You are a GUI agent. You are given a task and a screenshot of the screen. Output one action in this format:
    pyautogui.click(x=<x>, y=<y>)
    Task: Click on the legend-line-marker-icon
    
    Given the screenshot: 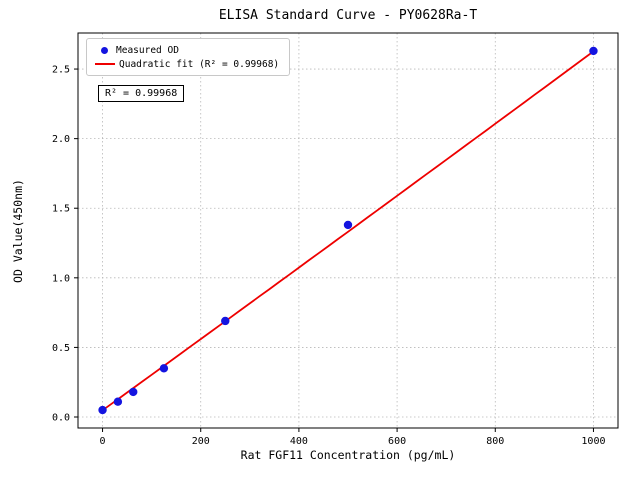 What is the action you would take?
    pyautogui.click(x=105, y=64)
    